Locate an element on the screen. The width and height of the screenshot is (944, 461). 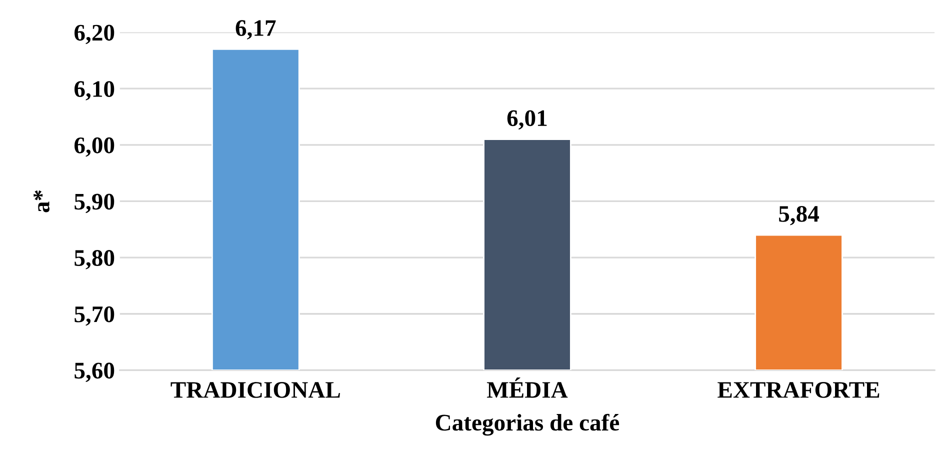
x-tick-label: MÉDIA is located at coordinates (527, 387).